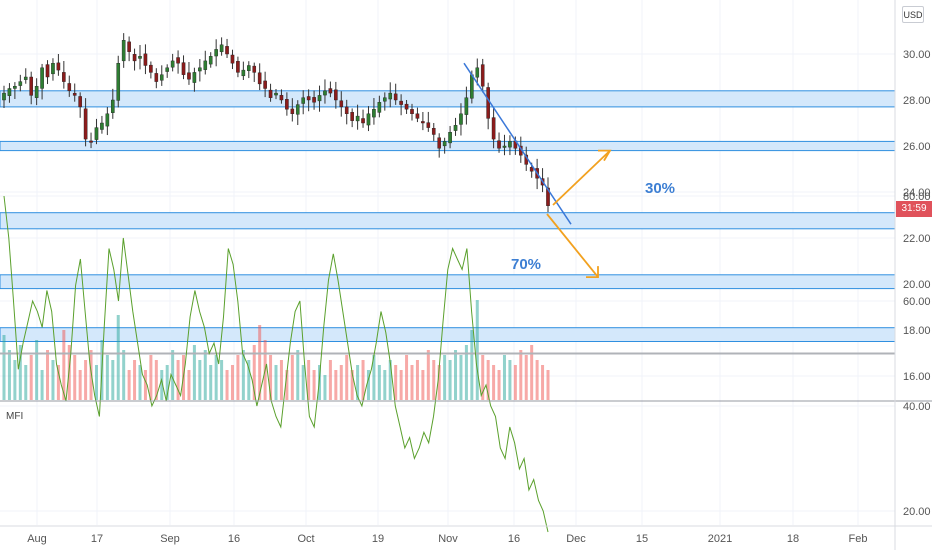 Image resolution: width=932 pixels, height=550 pixels. What do you see at coordinates (526, 264) in the screenshot?
I see `annotation-down-probability: 70%` at bounding box center [526, 264].